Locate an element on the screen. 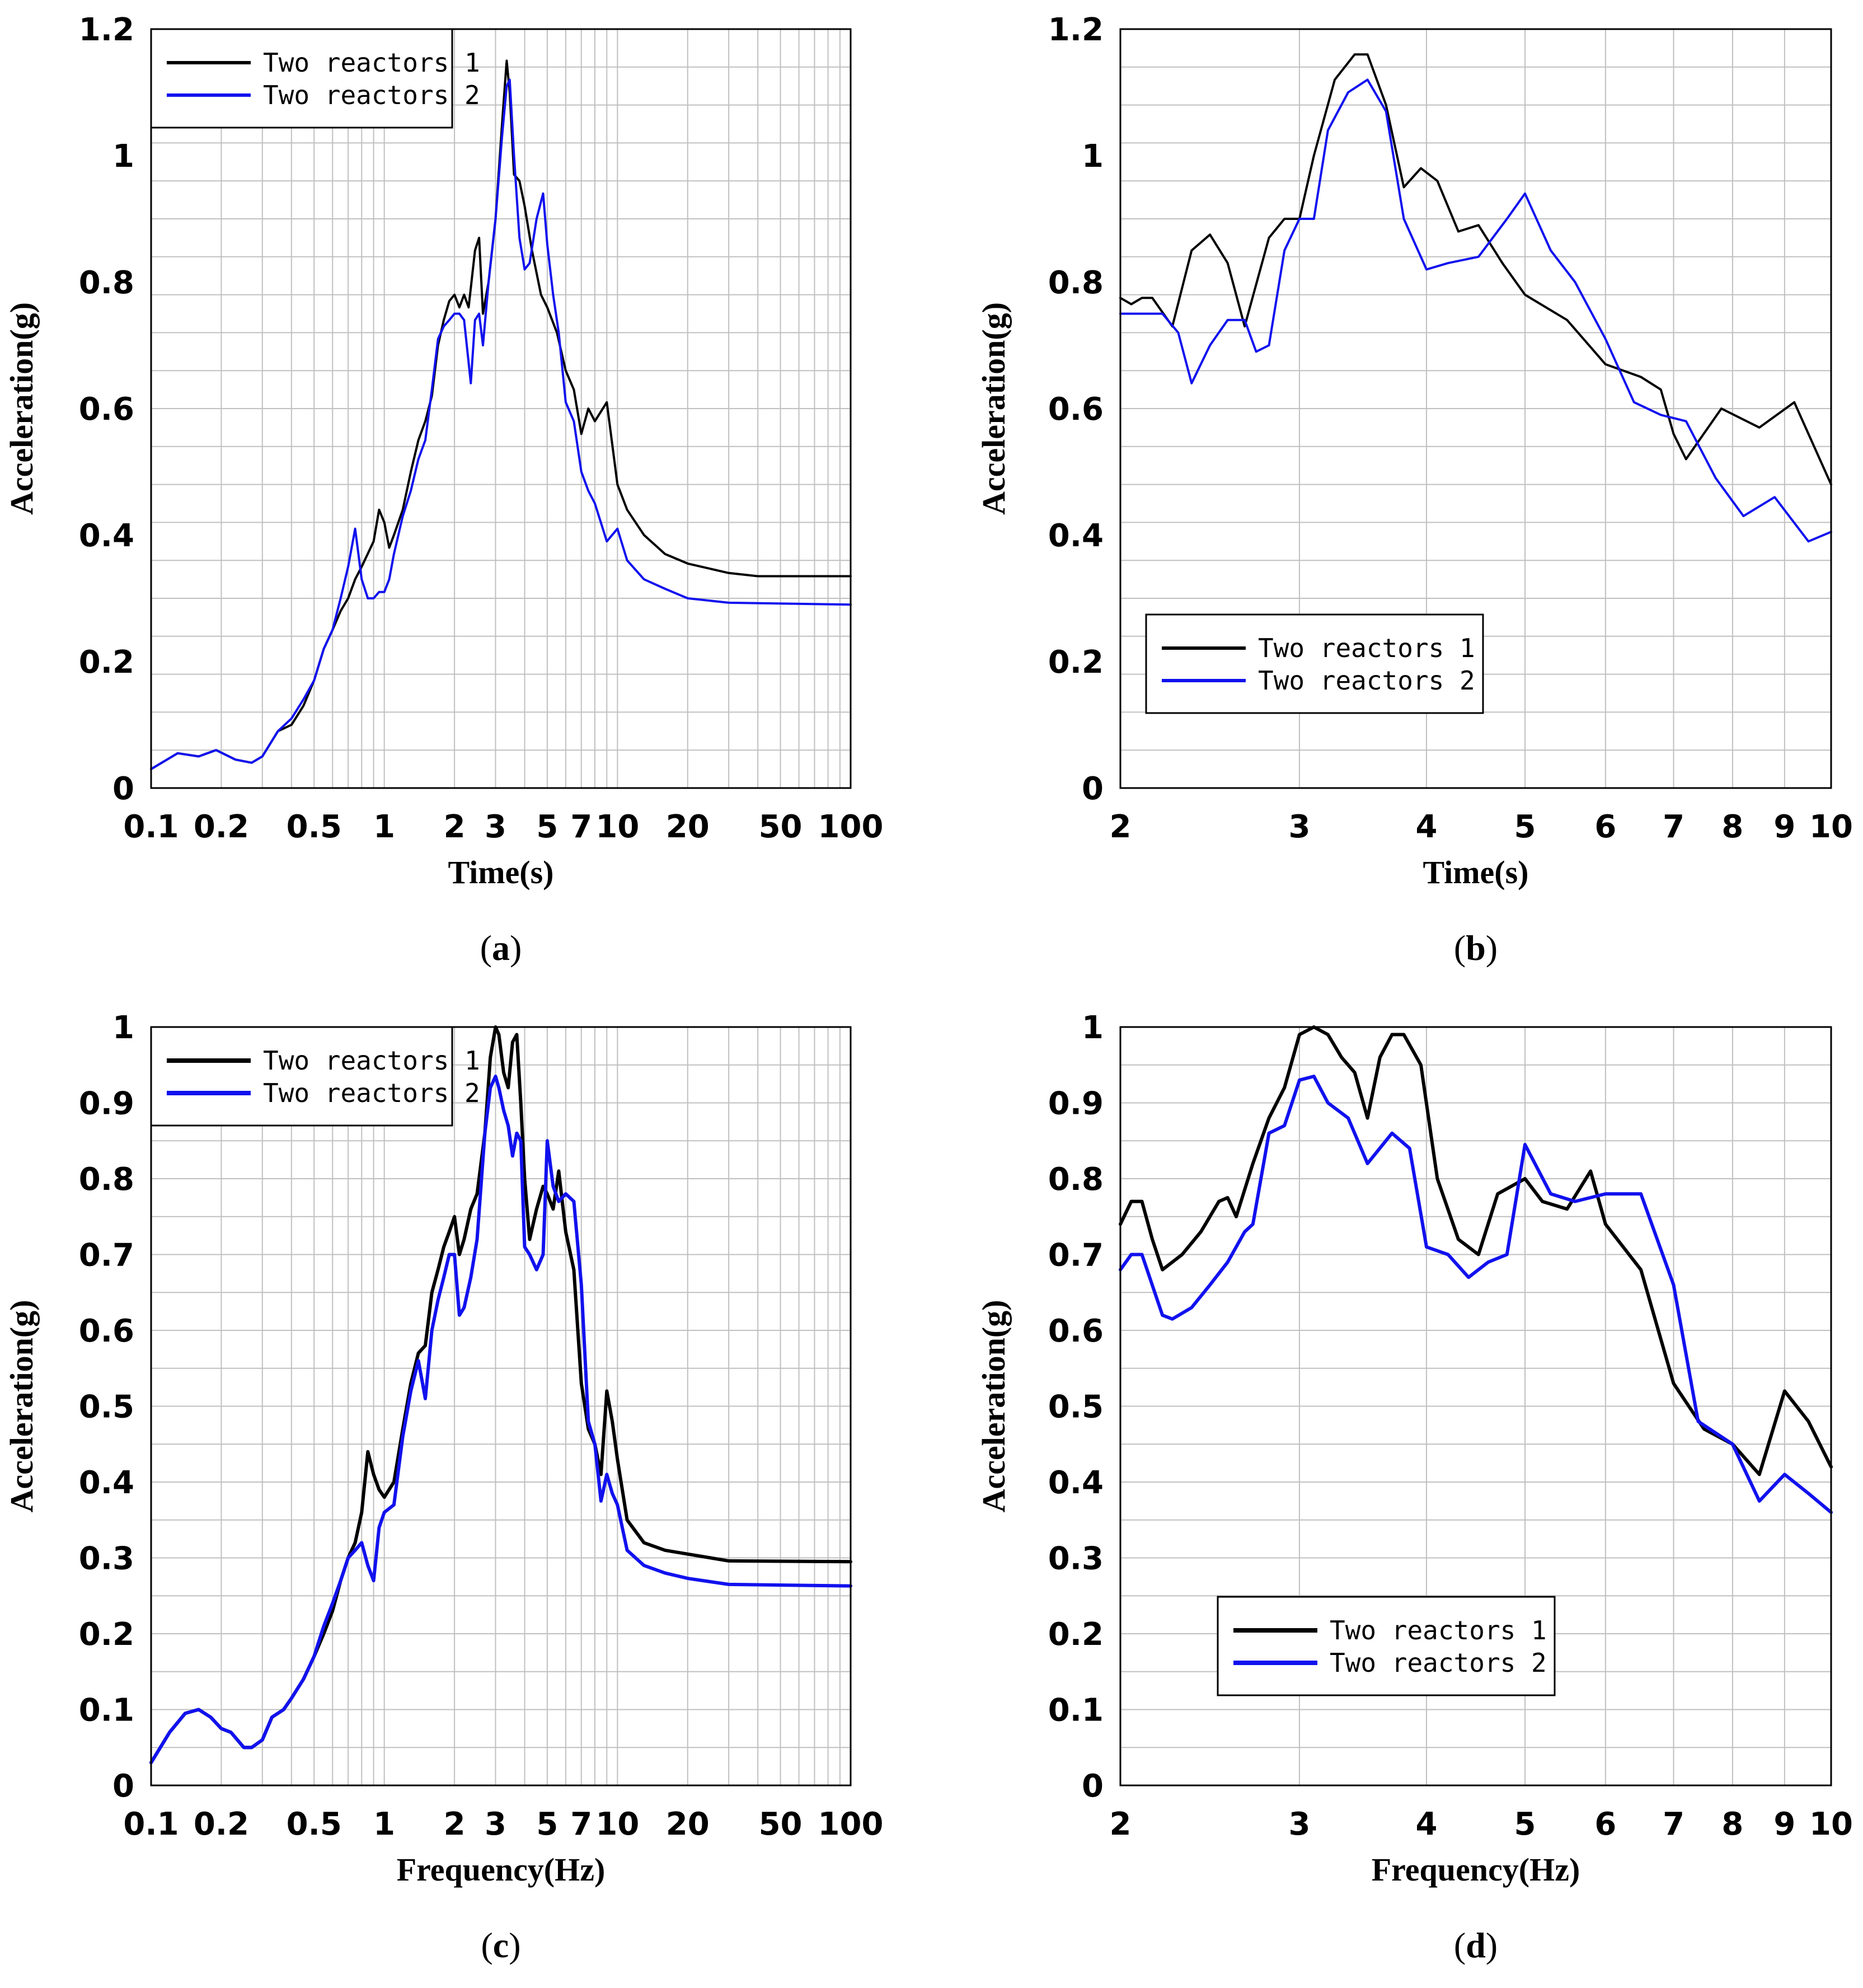 The height and width of the screenshot is (1988, 1863). caption-letter: c is located at coordinates (501, 1945).